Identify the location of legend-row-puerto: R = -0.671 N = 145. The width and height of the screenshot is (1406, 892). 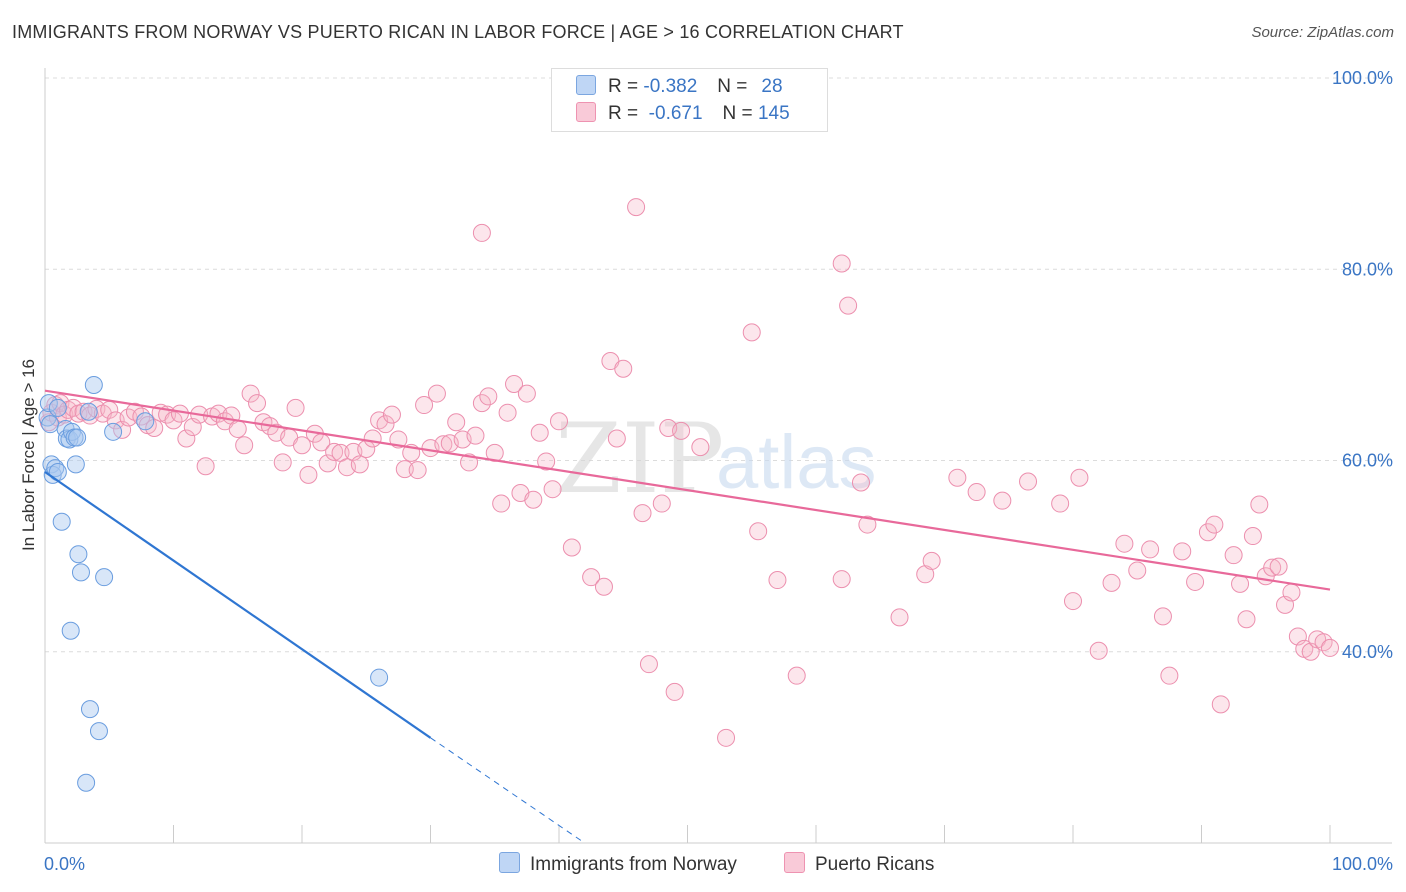
(683, 115).